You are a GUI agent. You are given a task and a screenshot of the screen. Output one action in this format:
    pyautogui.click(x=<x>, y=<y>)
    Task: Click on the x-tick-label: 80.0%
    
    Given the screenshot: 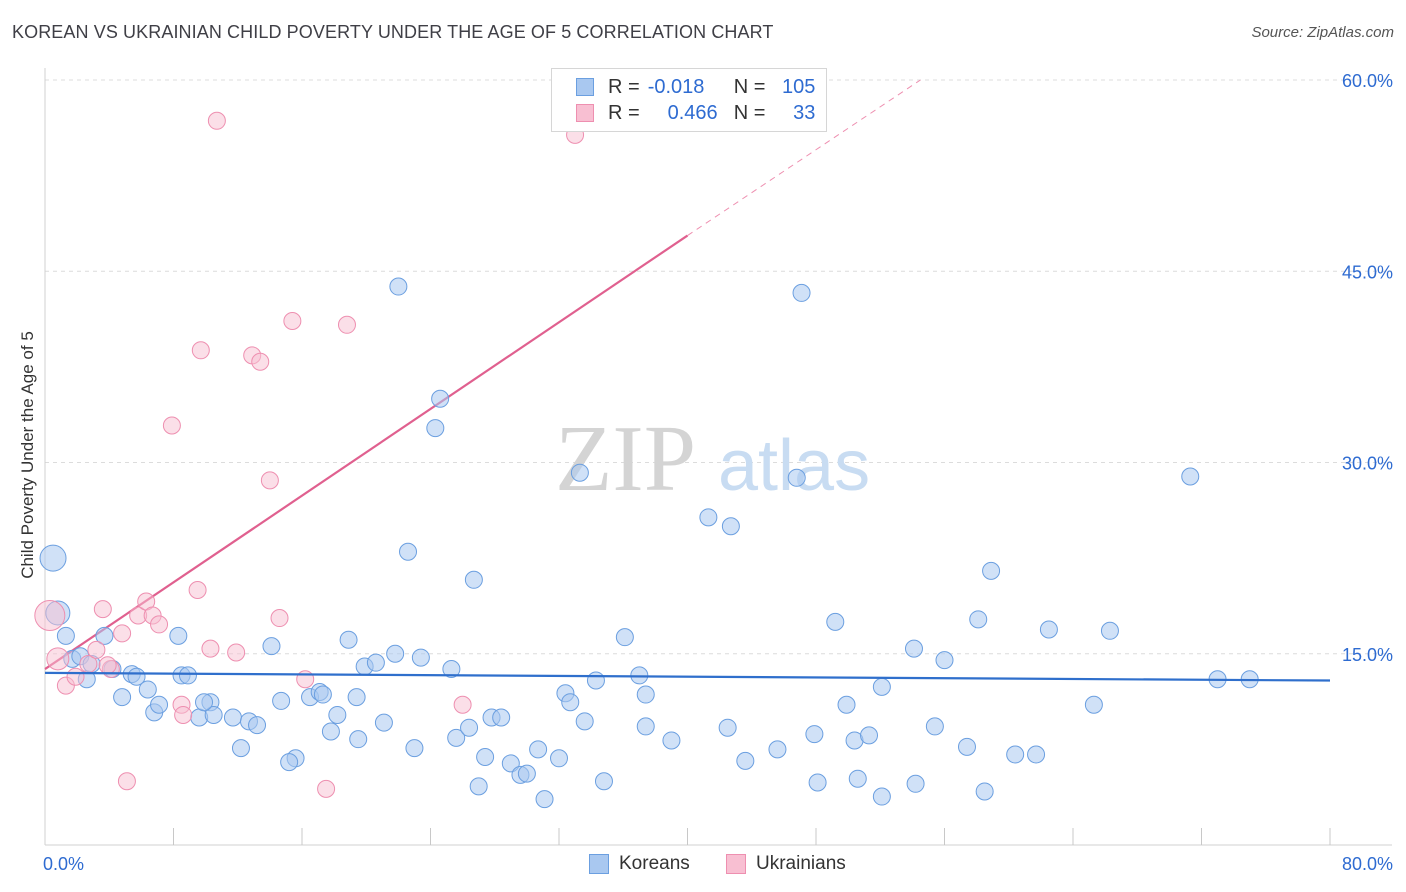 What is the action you would take?
    pyautogui.click(x=1367, y=864)
    